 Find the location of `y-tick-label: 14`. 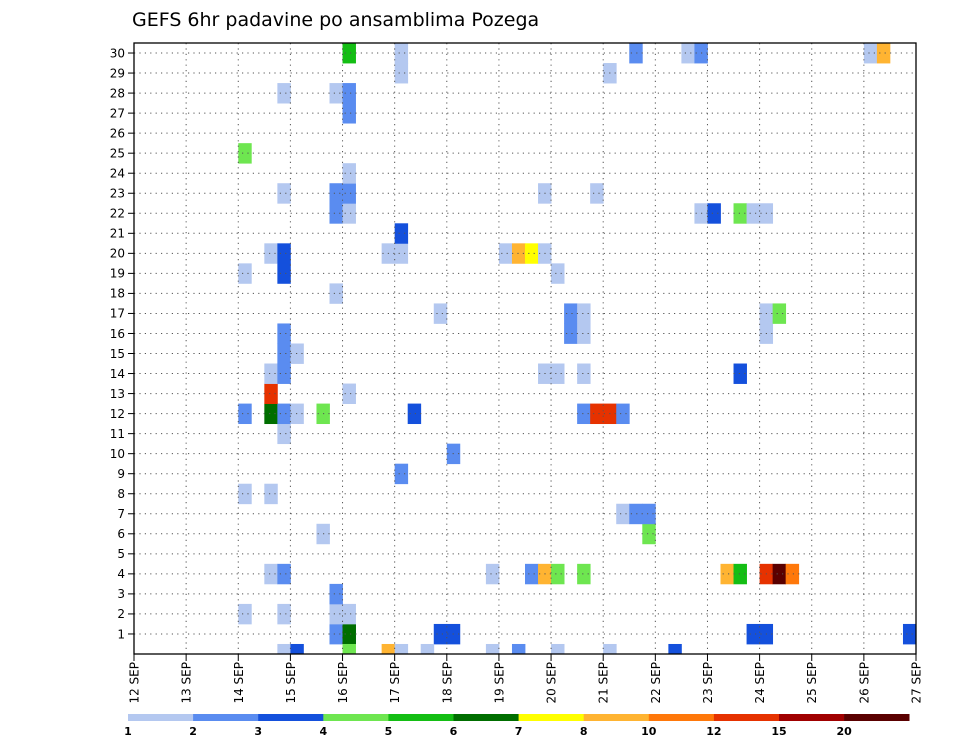

y-tick-label: 14 is located at coordinates (117, 374).